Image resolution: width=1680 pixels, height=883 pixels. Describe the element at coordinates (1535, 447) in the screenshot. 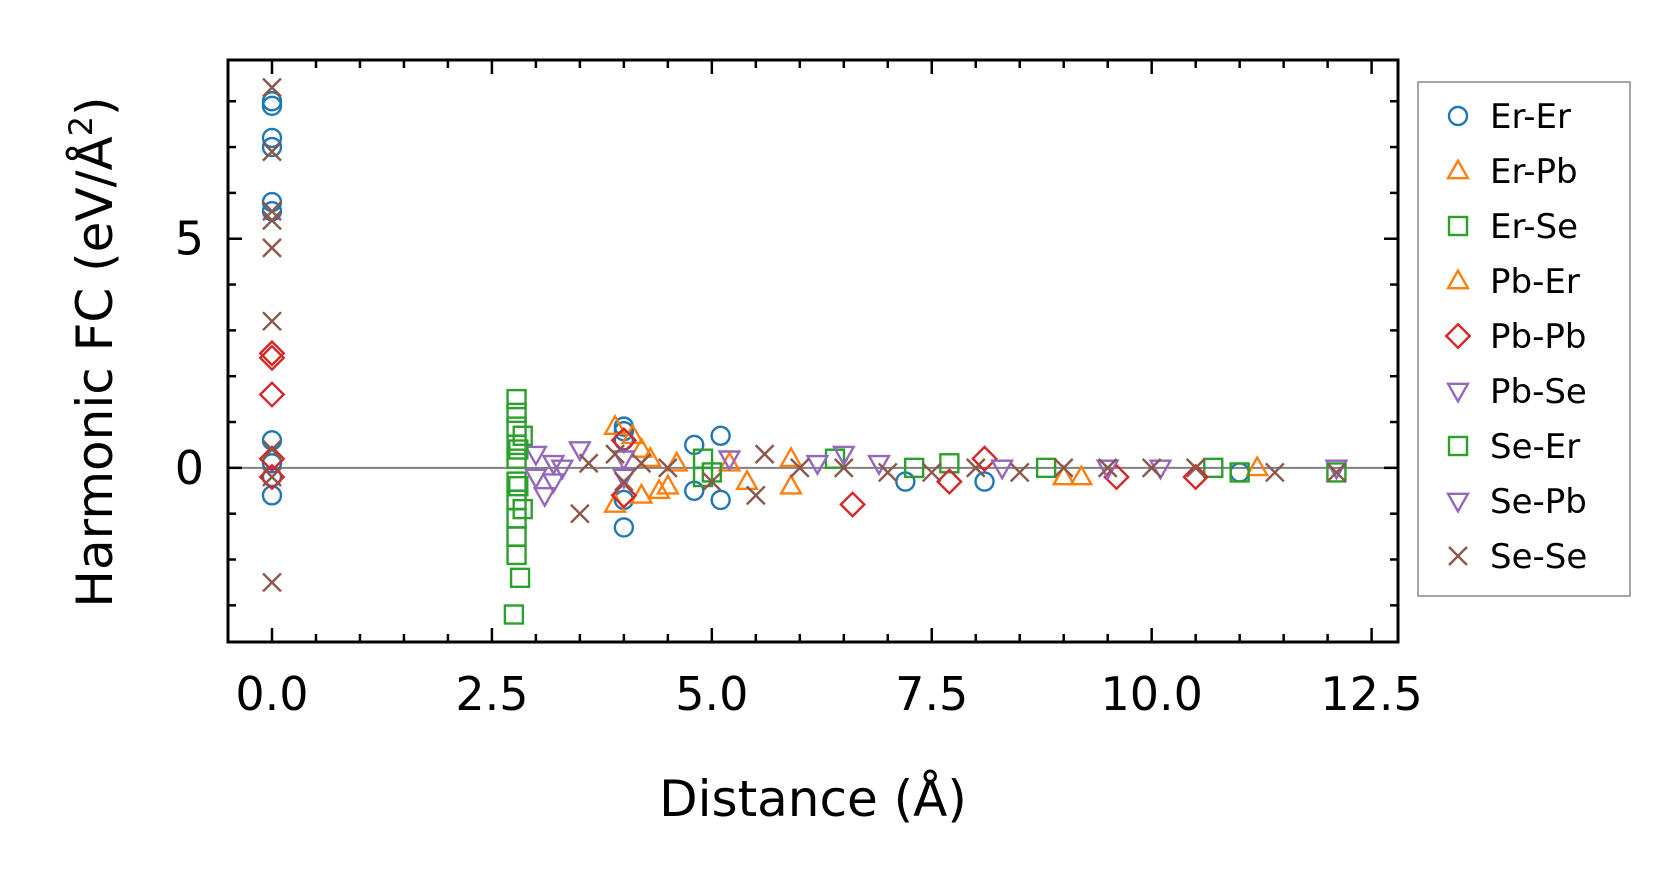

I see `legend-label: Se-Er` at that location.